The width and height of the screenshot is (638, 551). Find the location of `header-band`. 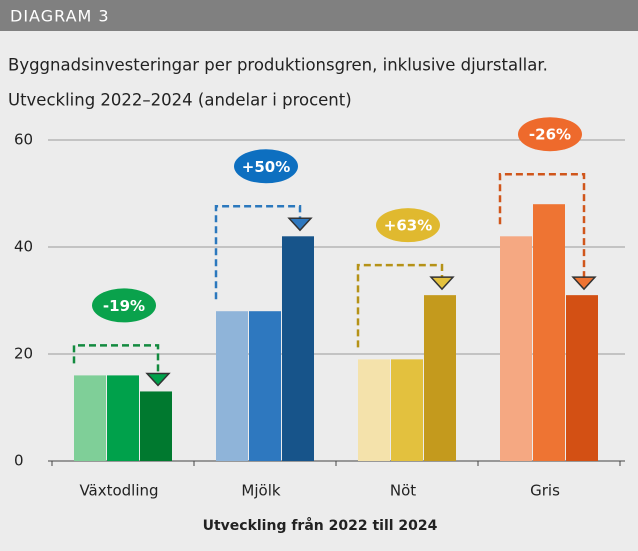

header-band is located at coordinates (319, 15).